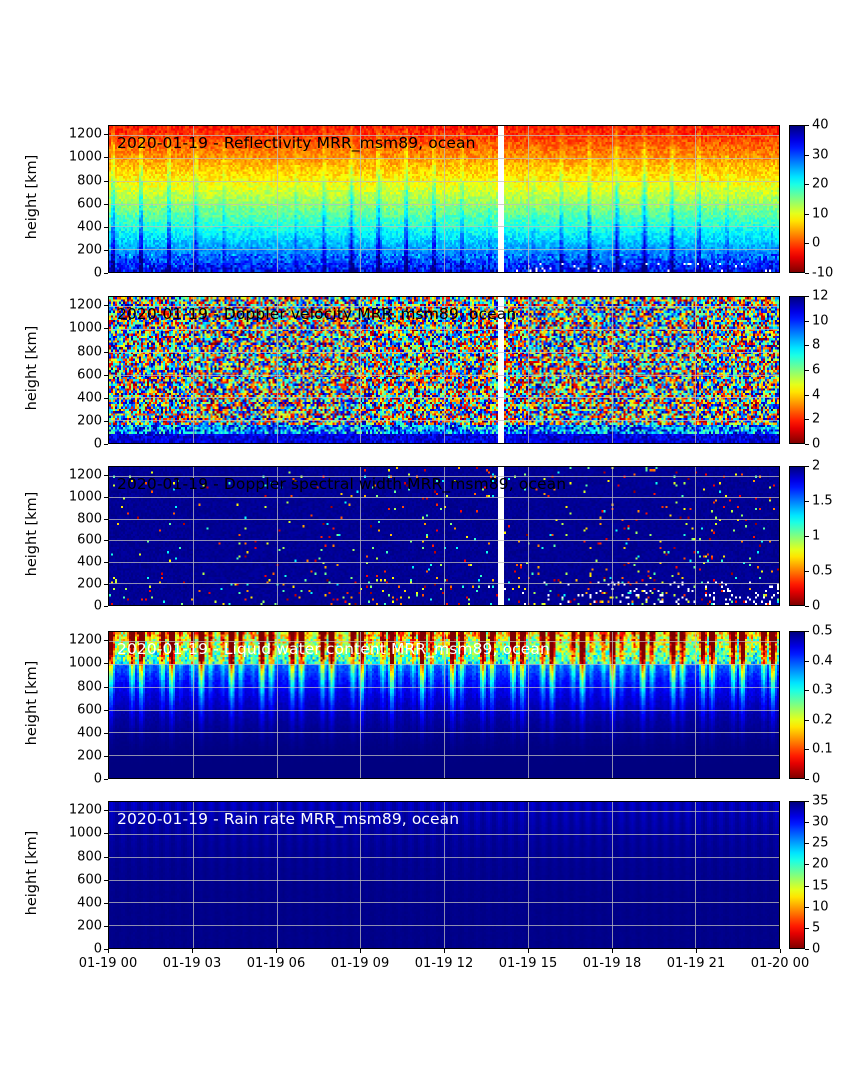  What do you see at coordinates (820, 214) in the screenshot?
I see `panel-1-colorbar-tick-label: 10` at bounding box center [820, 214].